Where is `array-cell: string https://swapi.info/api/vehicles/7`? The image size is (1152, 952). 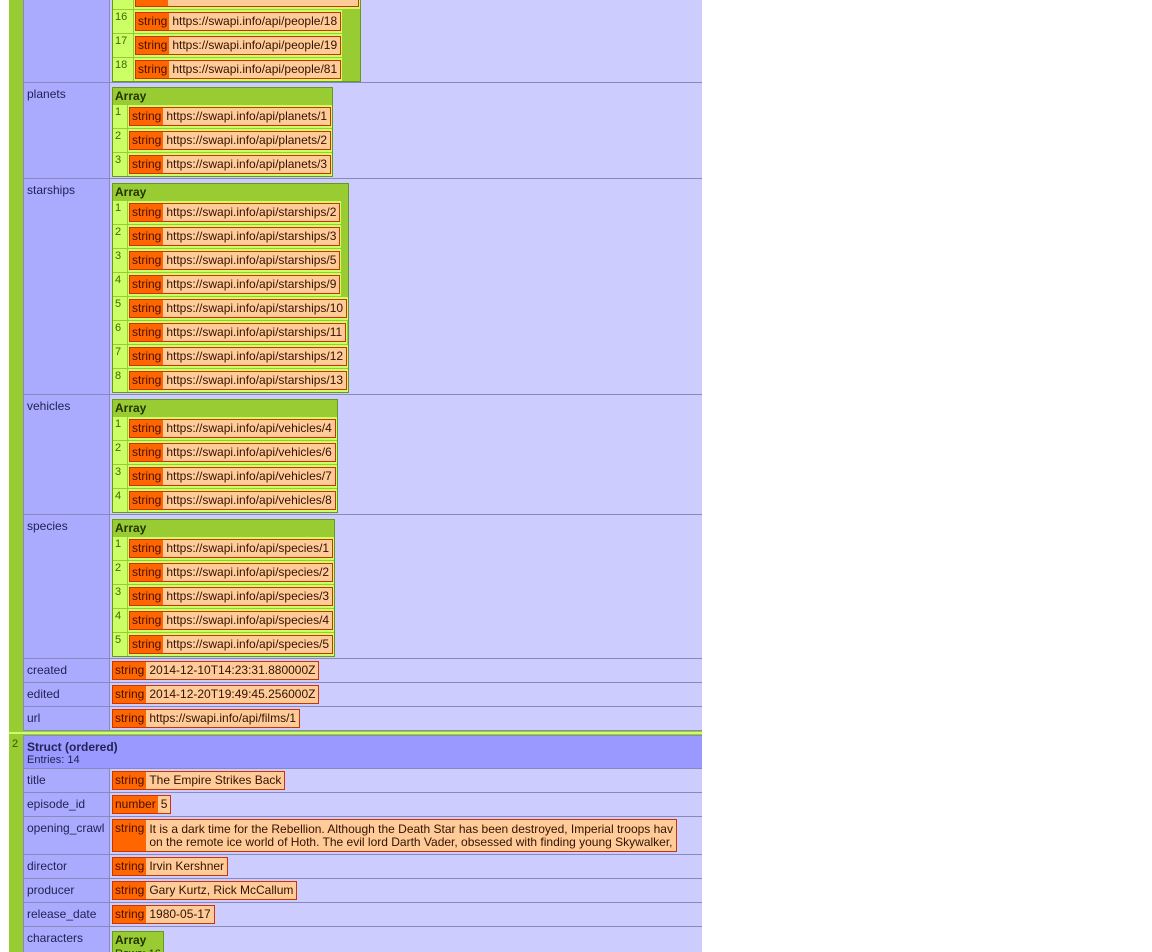 array-cell: string https://swapi.info/api/vehicles/7 is located at coordinates (232, 476).